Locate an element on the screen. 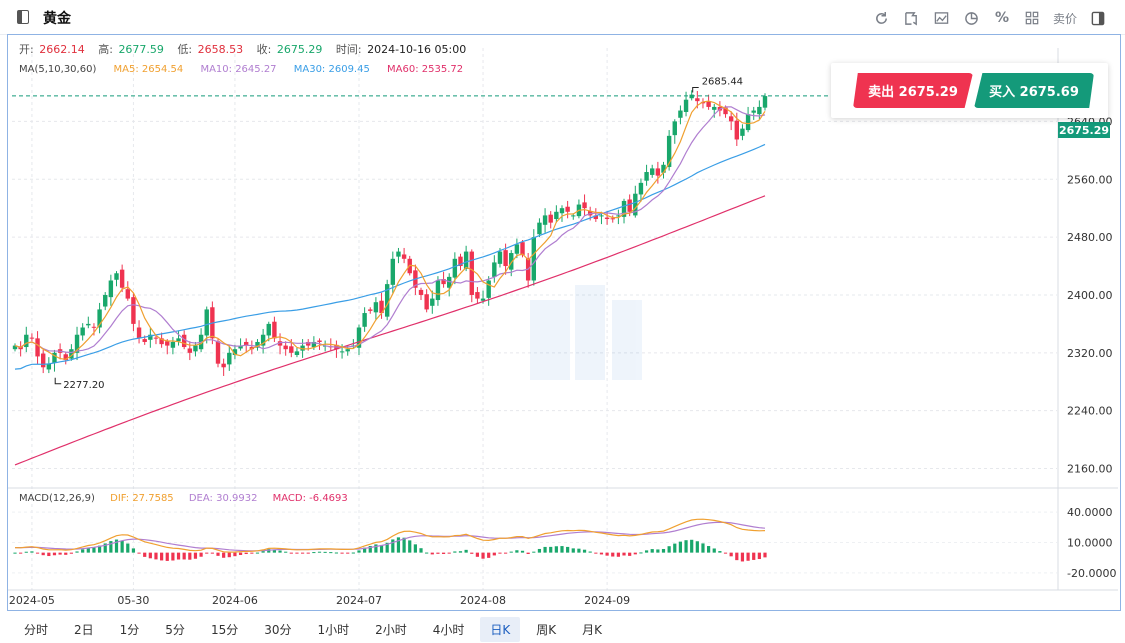  percent-icon: % is located at coordinates (1001, 18).